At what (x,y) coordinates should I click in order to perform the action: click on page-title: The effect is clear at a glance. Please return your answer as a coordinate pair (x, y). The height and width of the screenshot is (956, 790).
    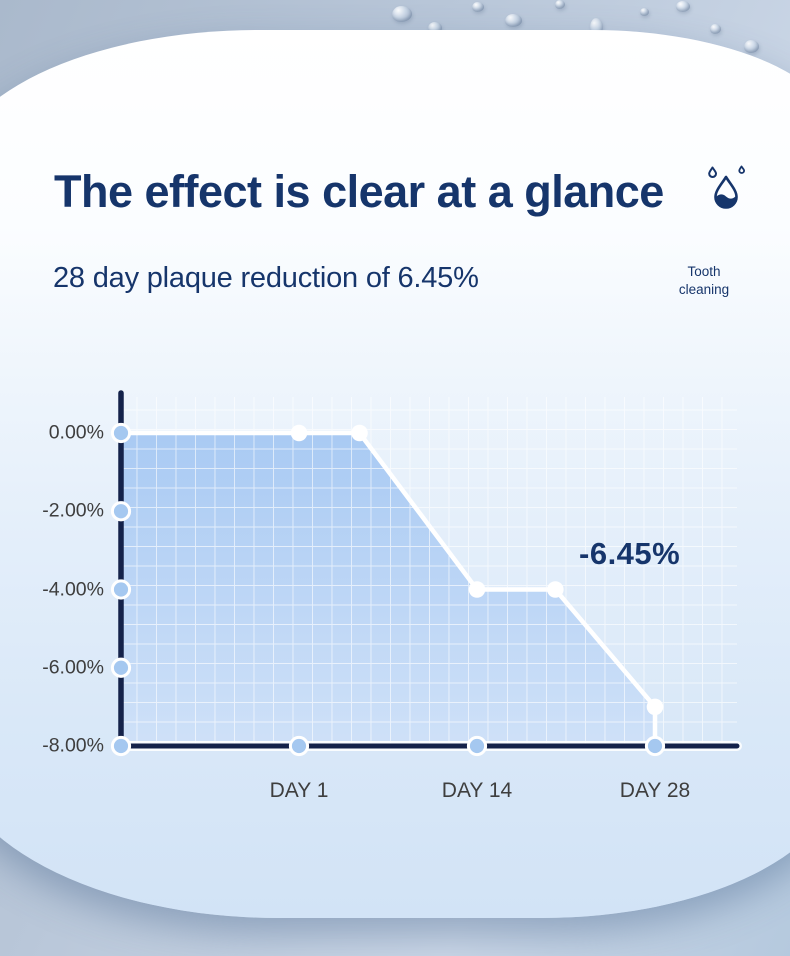
    Looking at the image, I should click on (359, 191).